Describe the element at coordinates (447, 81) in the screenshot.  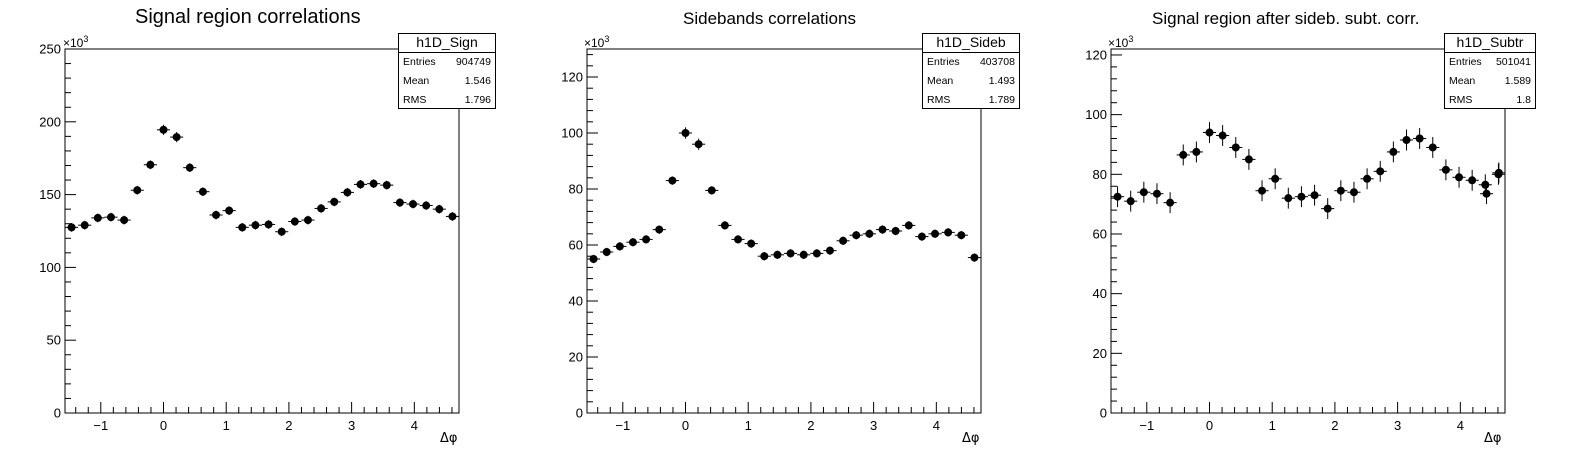
I see `stats-row-mean: Mean 1.546` at that location.